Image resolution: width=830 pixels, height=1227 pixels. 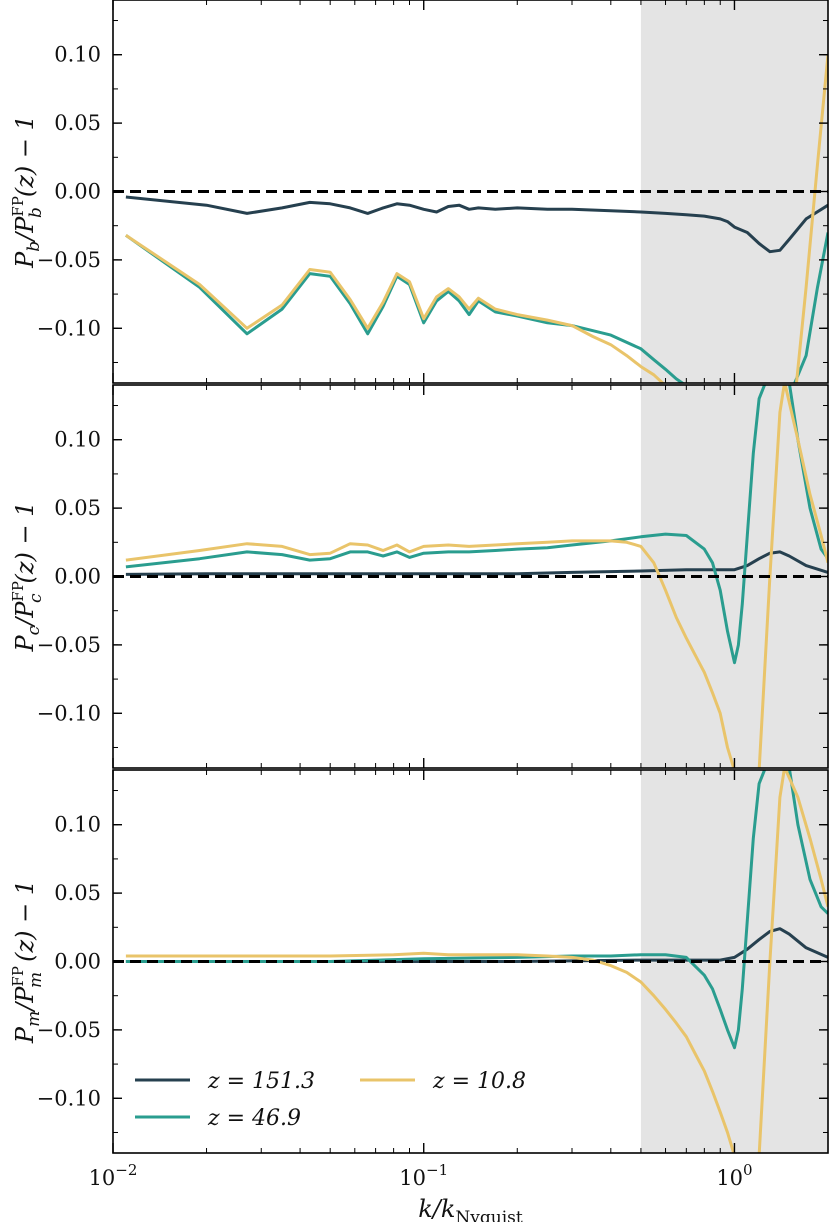 I want to click on x-tick-label: 10⁰, so click(x=734, y=1175).